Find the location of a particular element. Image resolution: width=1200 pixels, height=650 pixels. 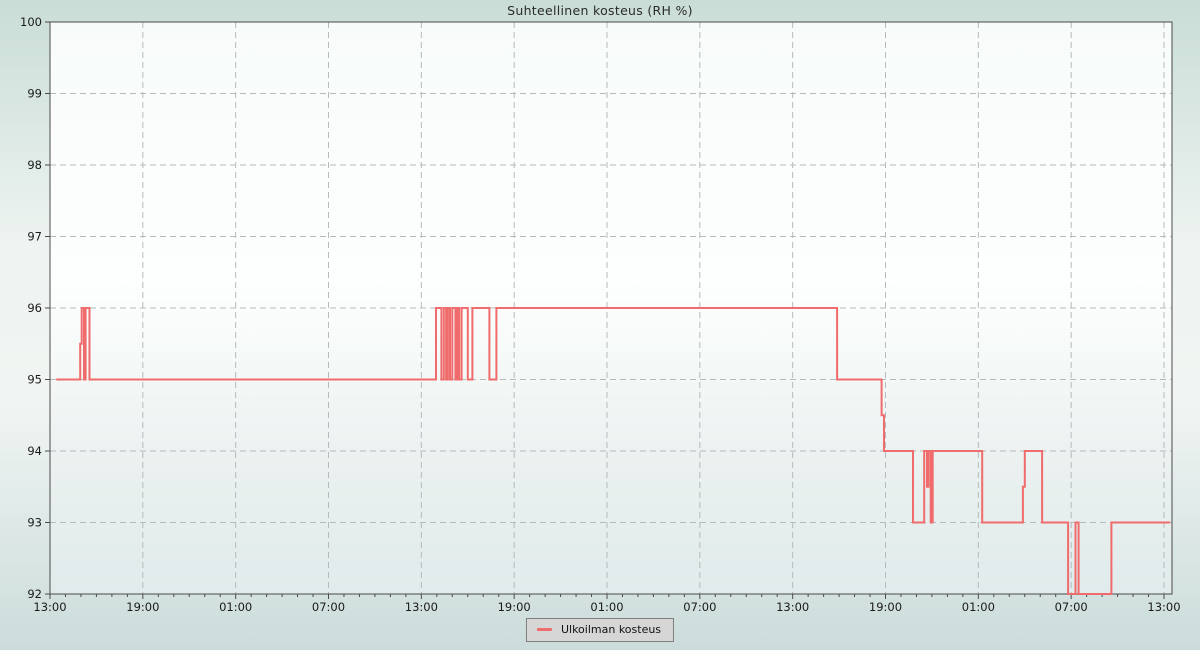

svg-text: 92 is located at coordinates (34, 594).